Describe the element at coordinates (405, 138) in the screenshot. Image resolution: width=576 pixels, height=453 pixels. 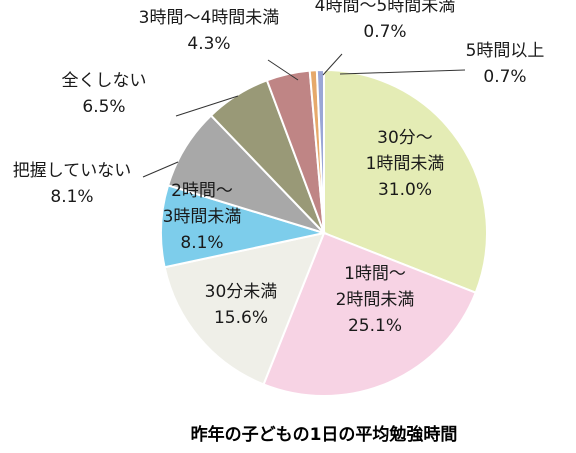
I see `slice-label-0-0: 30分～` at that location.